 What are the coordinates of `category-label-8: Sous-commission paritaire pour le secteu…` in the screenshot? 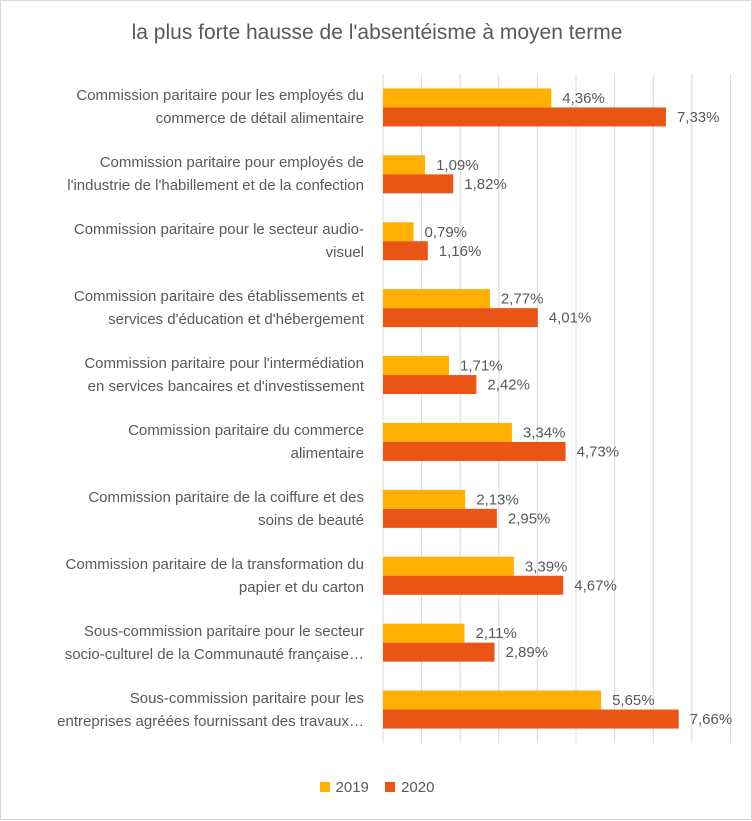 It's located at (184, 643).